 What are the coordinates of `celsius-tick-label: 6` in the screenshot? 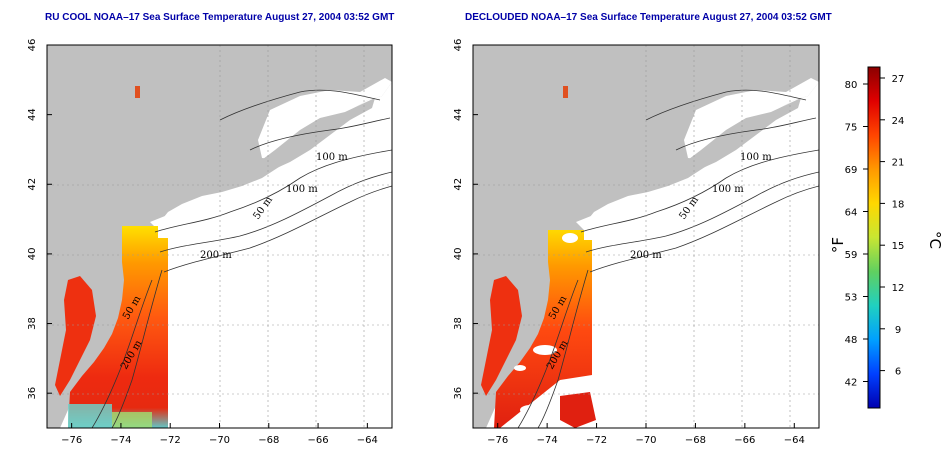 It's located at (898, 372).